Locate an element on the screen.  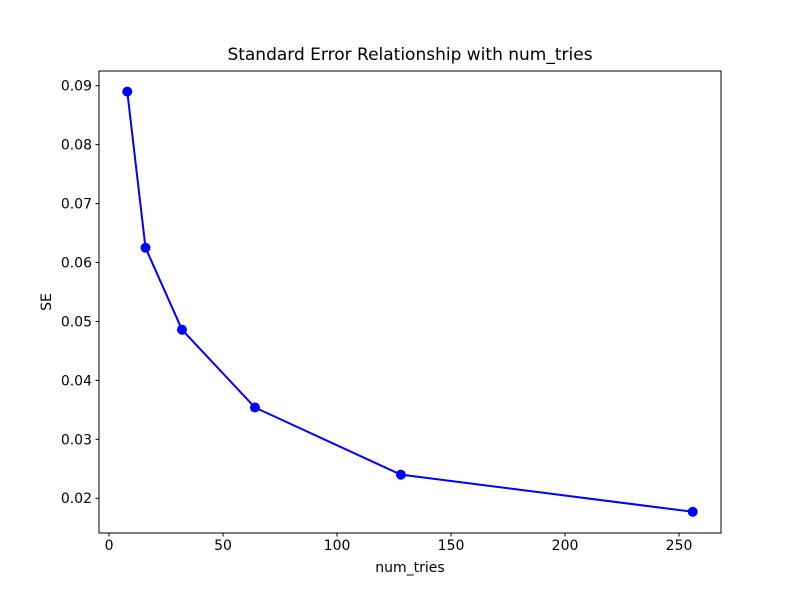
x-tick-label: 0 is located at coordinates (109, 546).